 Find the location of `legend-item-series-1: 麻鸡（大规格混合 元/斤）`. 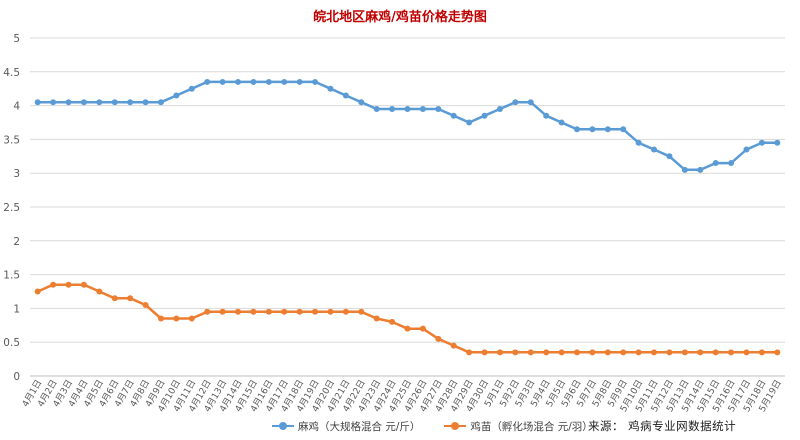

legend-item-series-1: 麻鸡（大规格混合 元/斤） is located at coordinates (346, 426).